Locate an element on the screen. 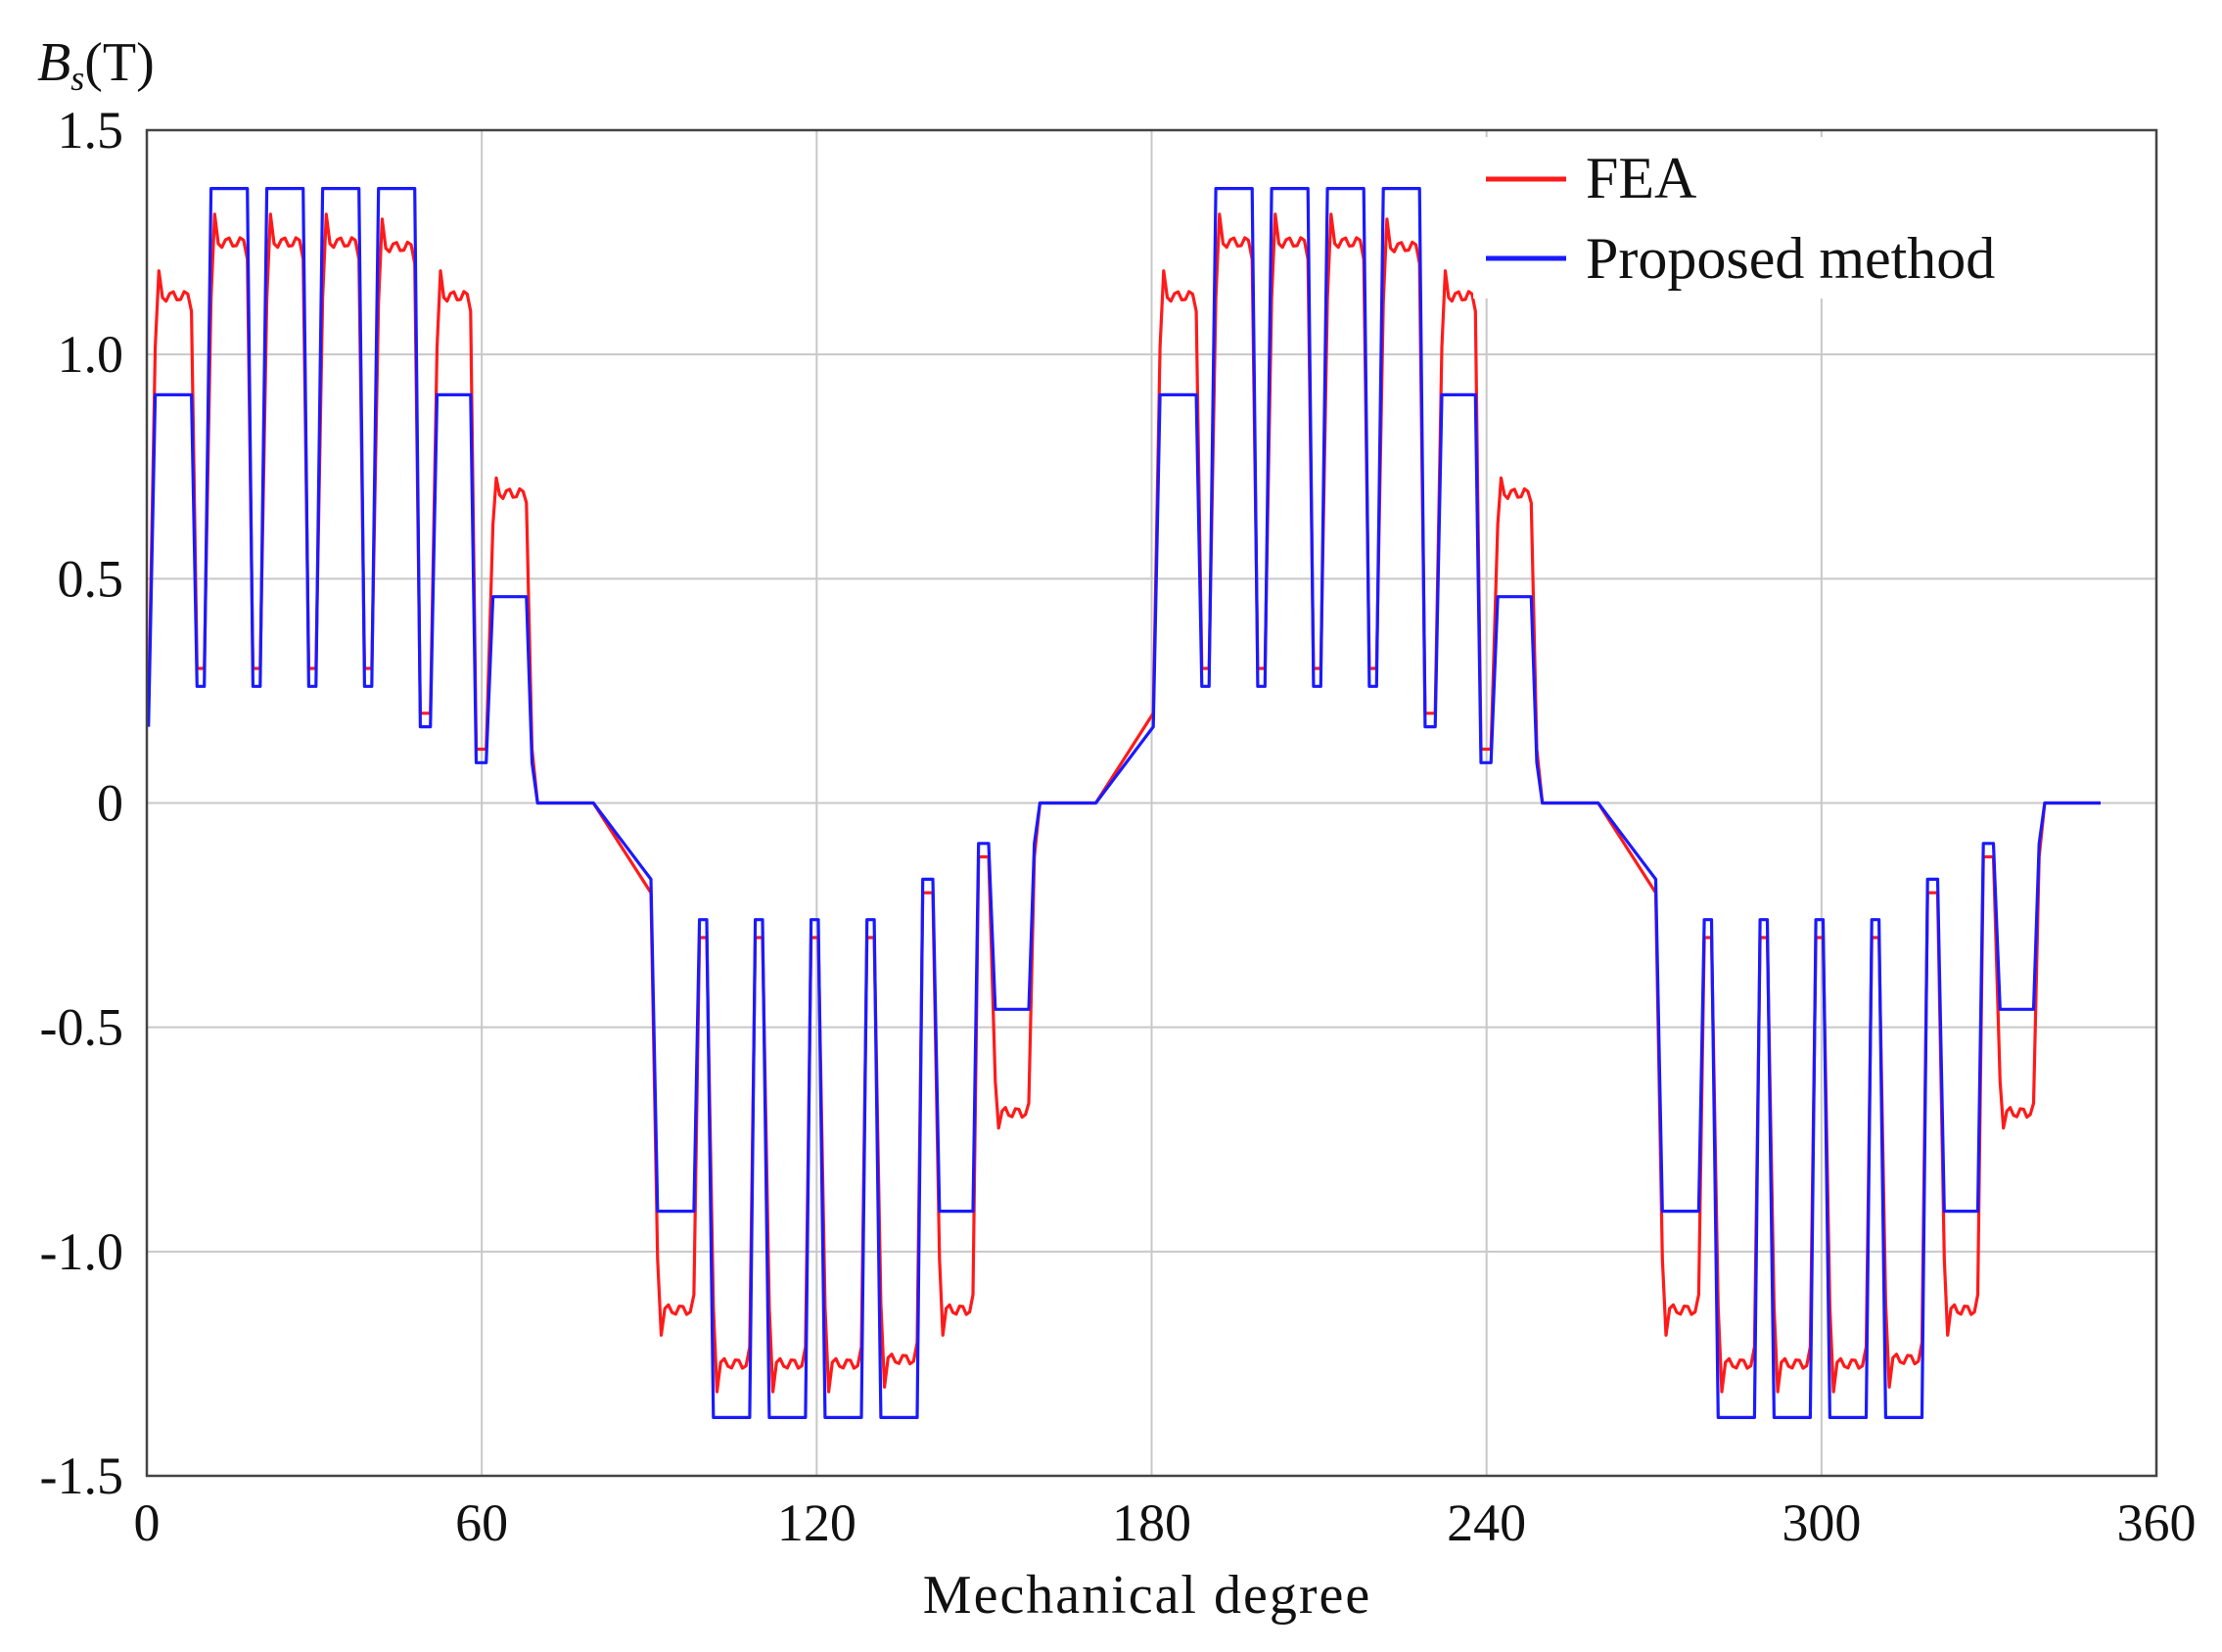 Image resolution: width=2222 pixels, height=1652 pixels. y-axis-label-subscript: s is located at coordinates (77, 78).